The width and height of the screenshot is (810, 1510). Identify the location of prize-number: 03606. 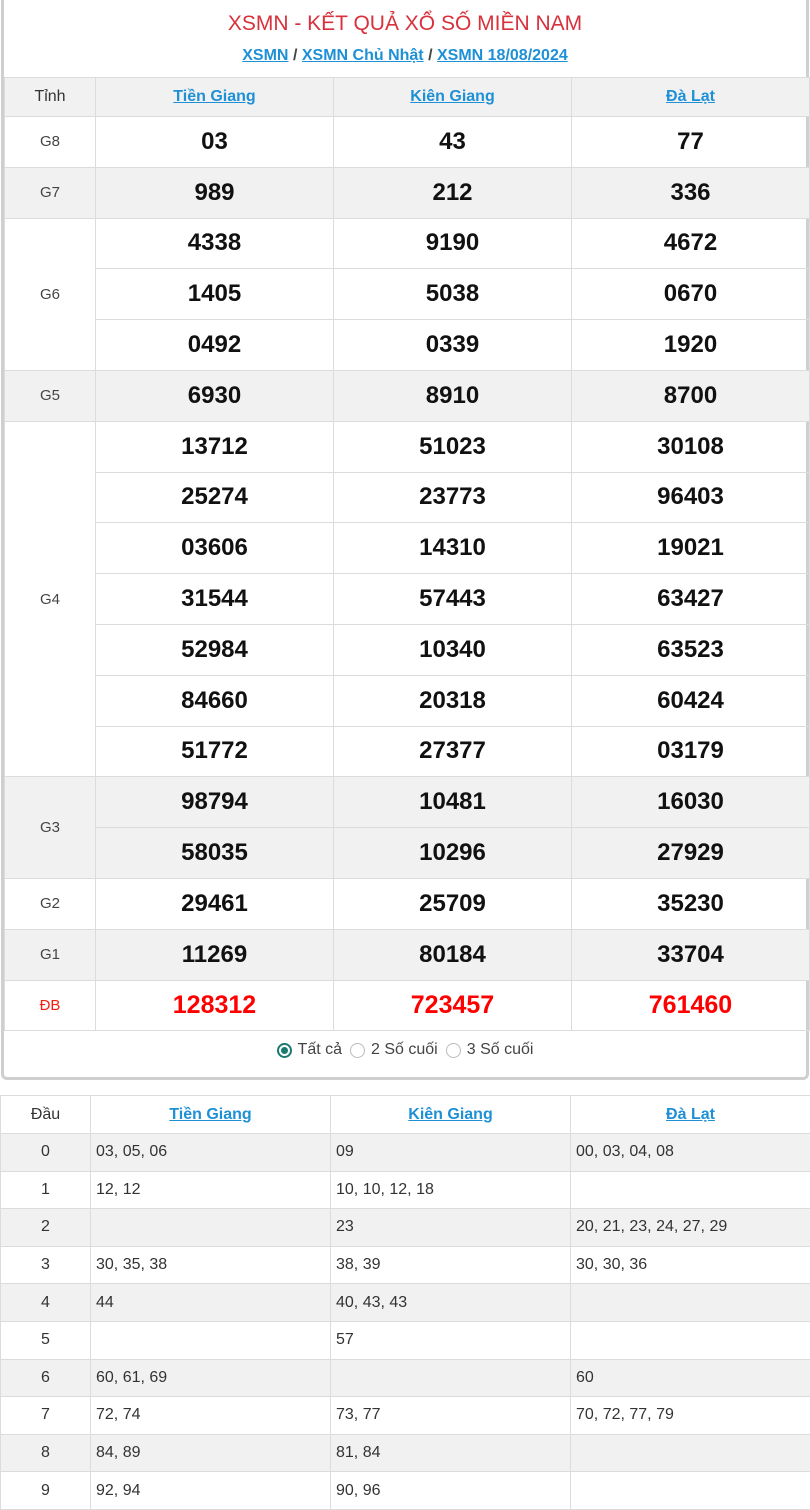
(215, 548).